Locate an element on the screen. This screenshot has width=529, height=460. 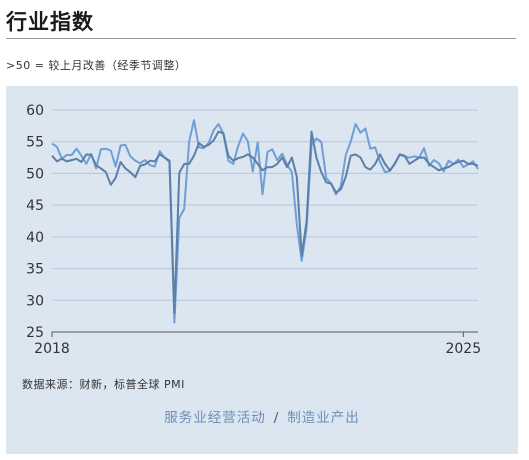
chart-toggle: 服务业经营活动 / 制造业产出 is located at coordinates (262, 416).